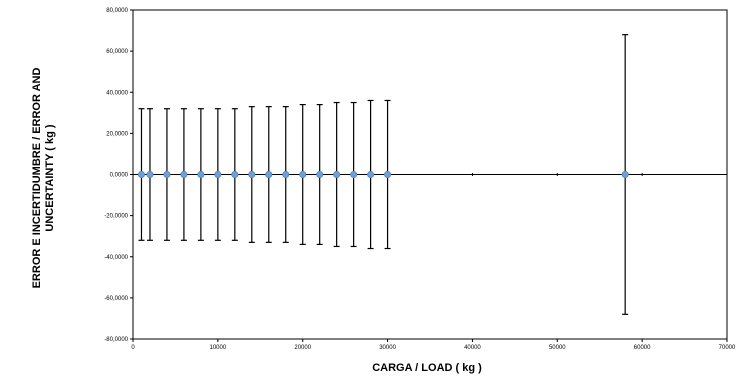 The image size is (739, 389). What do you see at coordinates (117, 11) in the screenshot?
I see `y-tick-label: 80,0000` at bounding box center [117, 11].